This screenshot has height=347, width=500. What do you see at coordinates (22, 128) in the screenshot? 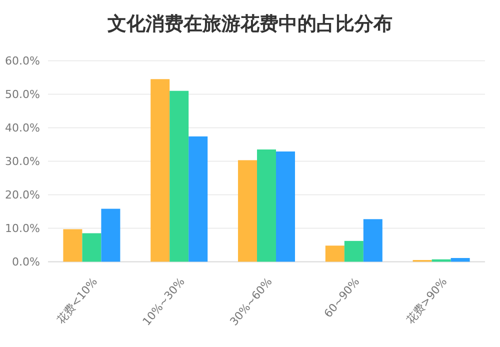
I see `y-tick-label: 40.0%` at bounding box center [22, 128].